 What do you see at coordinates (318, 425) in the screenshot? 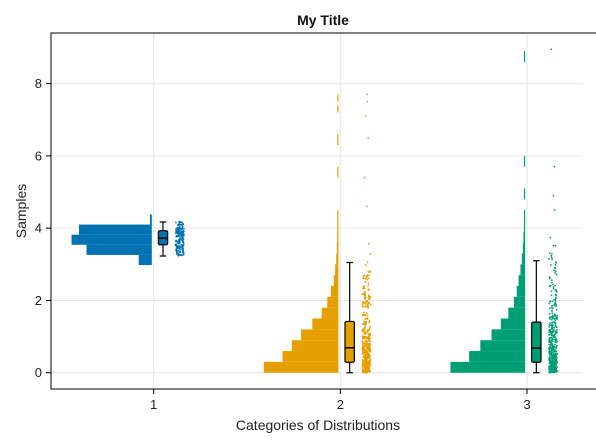
I see `x-axis-label: Categories of Distributions` at bounding box center [318, 425].